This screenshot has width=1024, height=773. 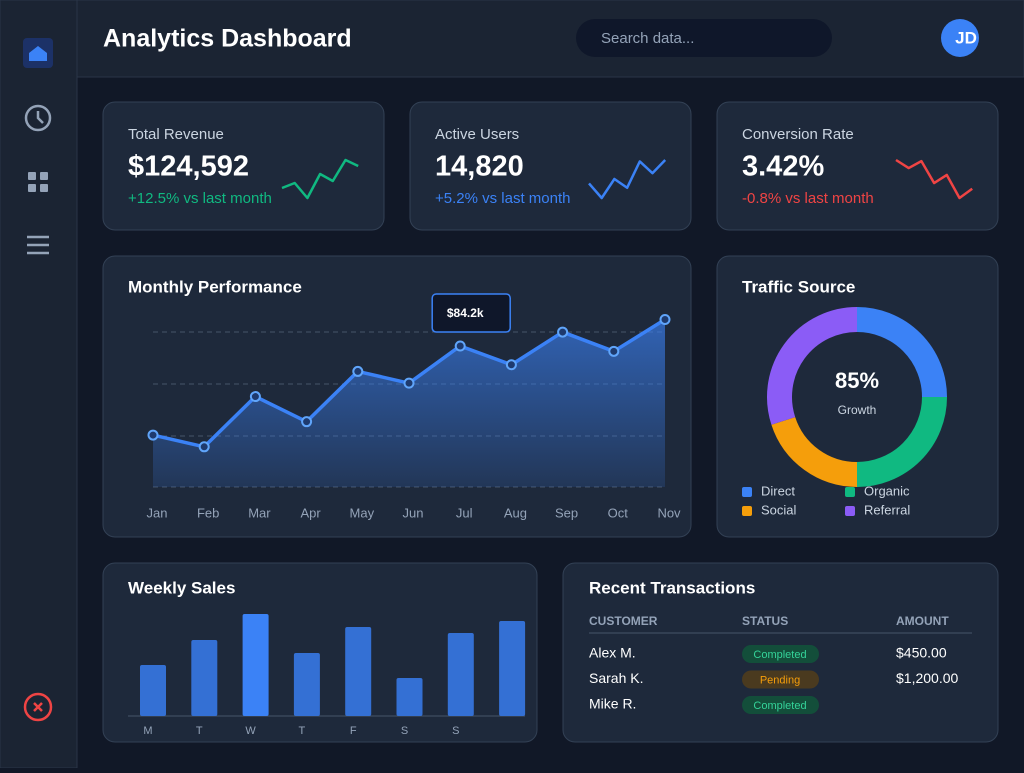 I want to click on traffic-card, so click(x=857, y=396).